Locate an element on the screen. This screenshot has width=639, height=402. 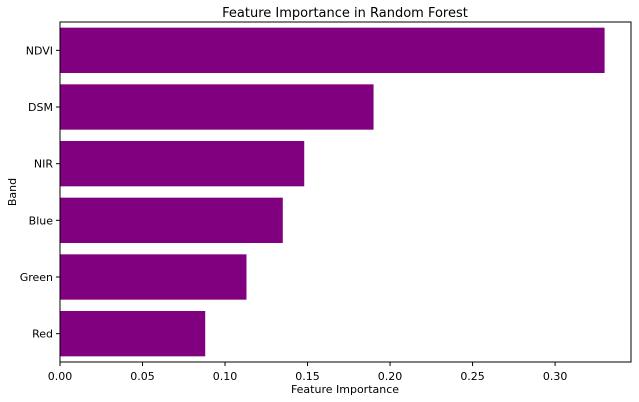
y-tick-label: NIR is located at coordinates (43, 164).